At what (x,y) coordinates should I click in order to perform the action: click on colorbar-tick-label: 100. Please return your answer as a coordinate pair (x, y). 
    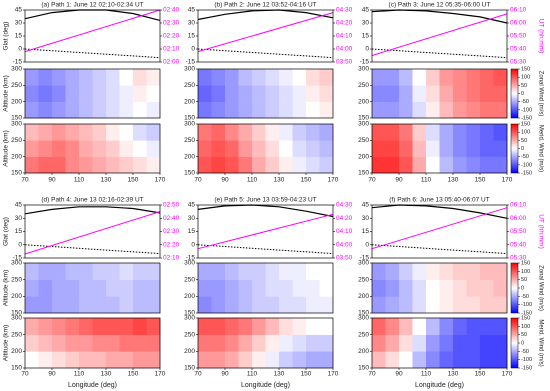
    Looking at the image, I should click on (525, 133).